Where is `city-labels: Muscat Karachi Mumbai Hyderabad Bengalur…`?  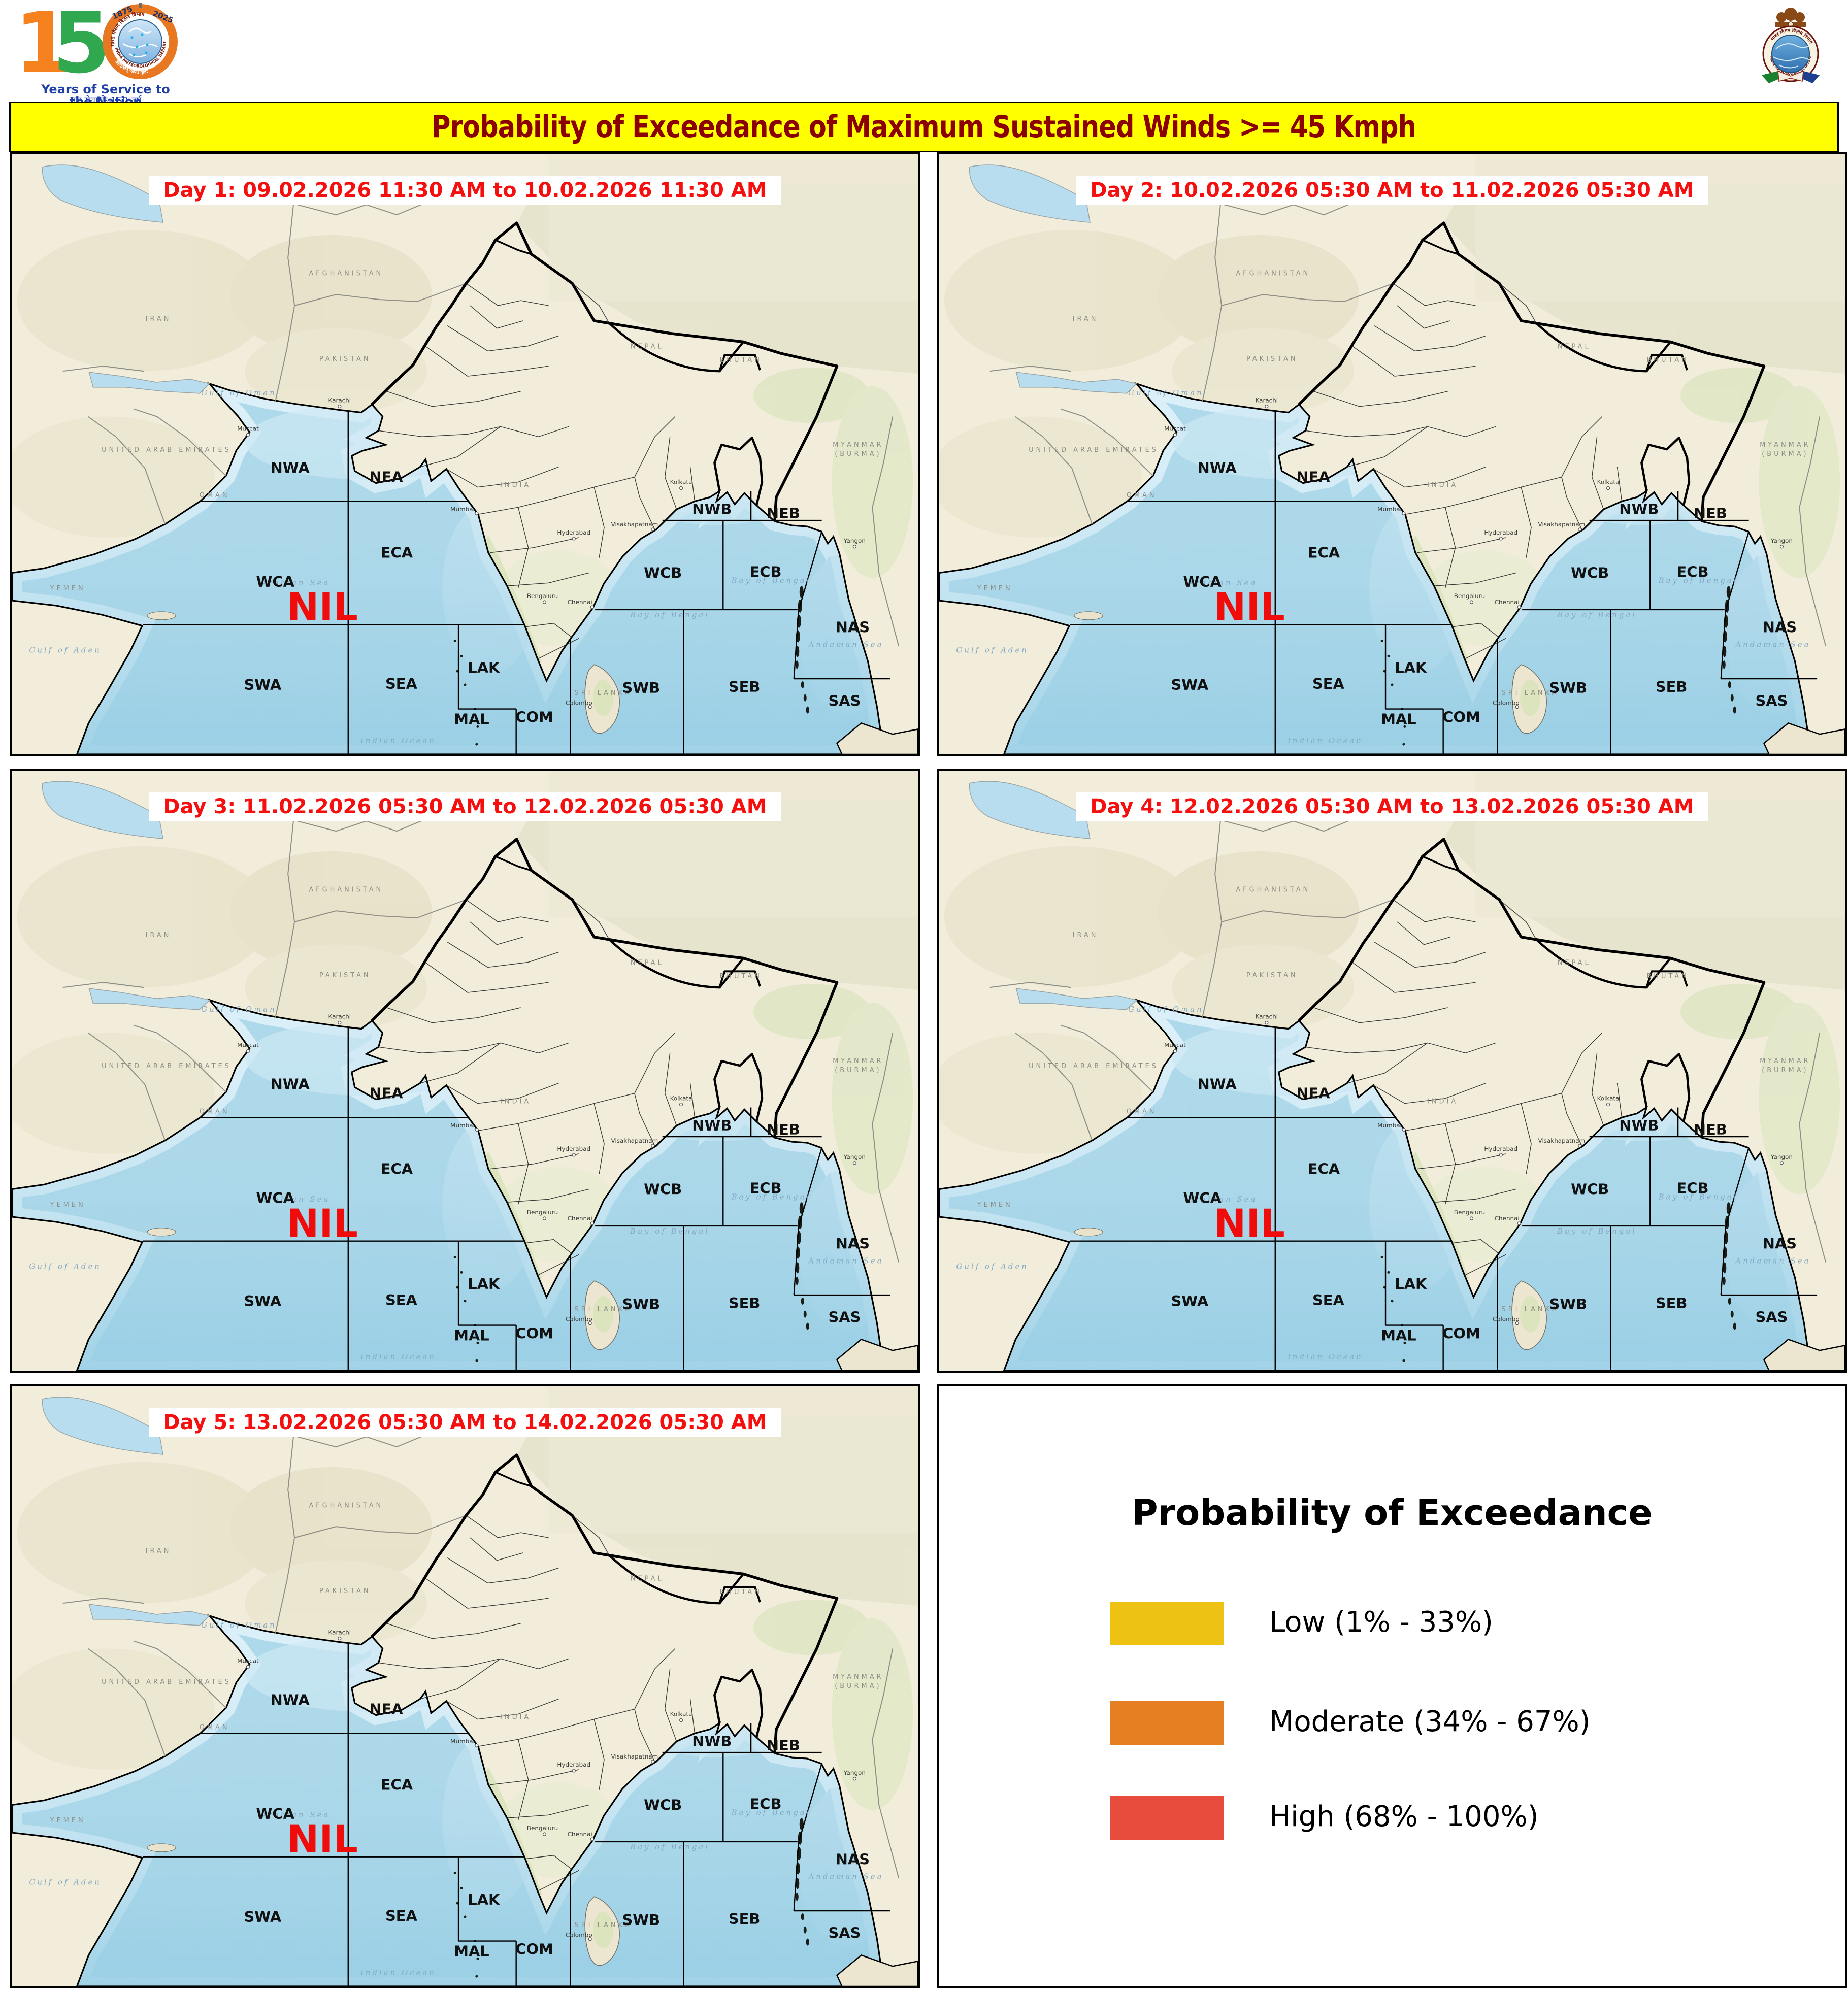
city-labels: Muscat Karachi Mumbai Hyderabad Bengalur… is located at coordinates (551, 553).